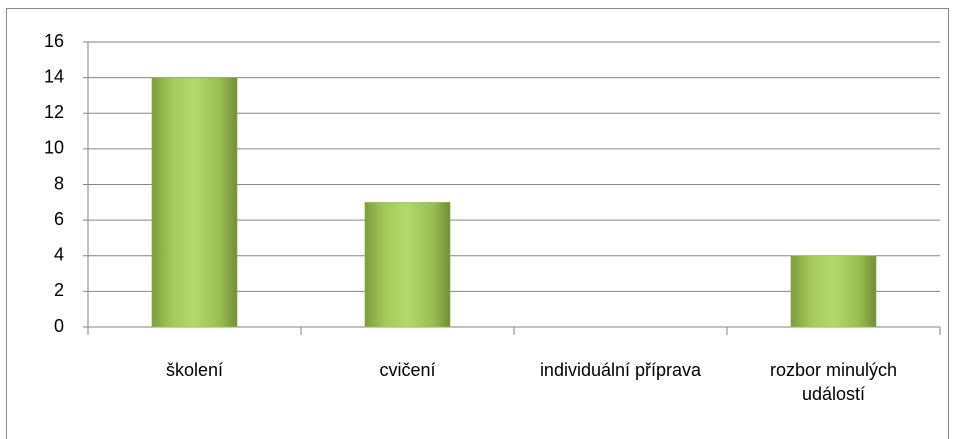  Describe the element at coordinates (620, 370) in the screenshot. I see `x-tick-label: individuální příprava` at that location.